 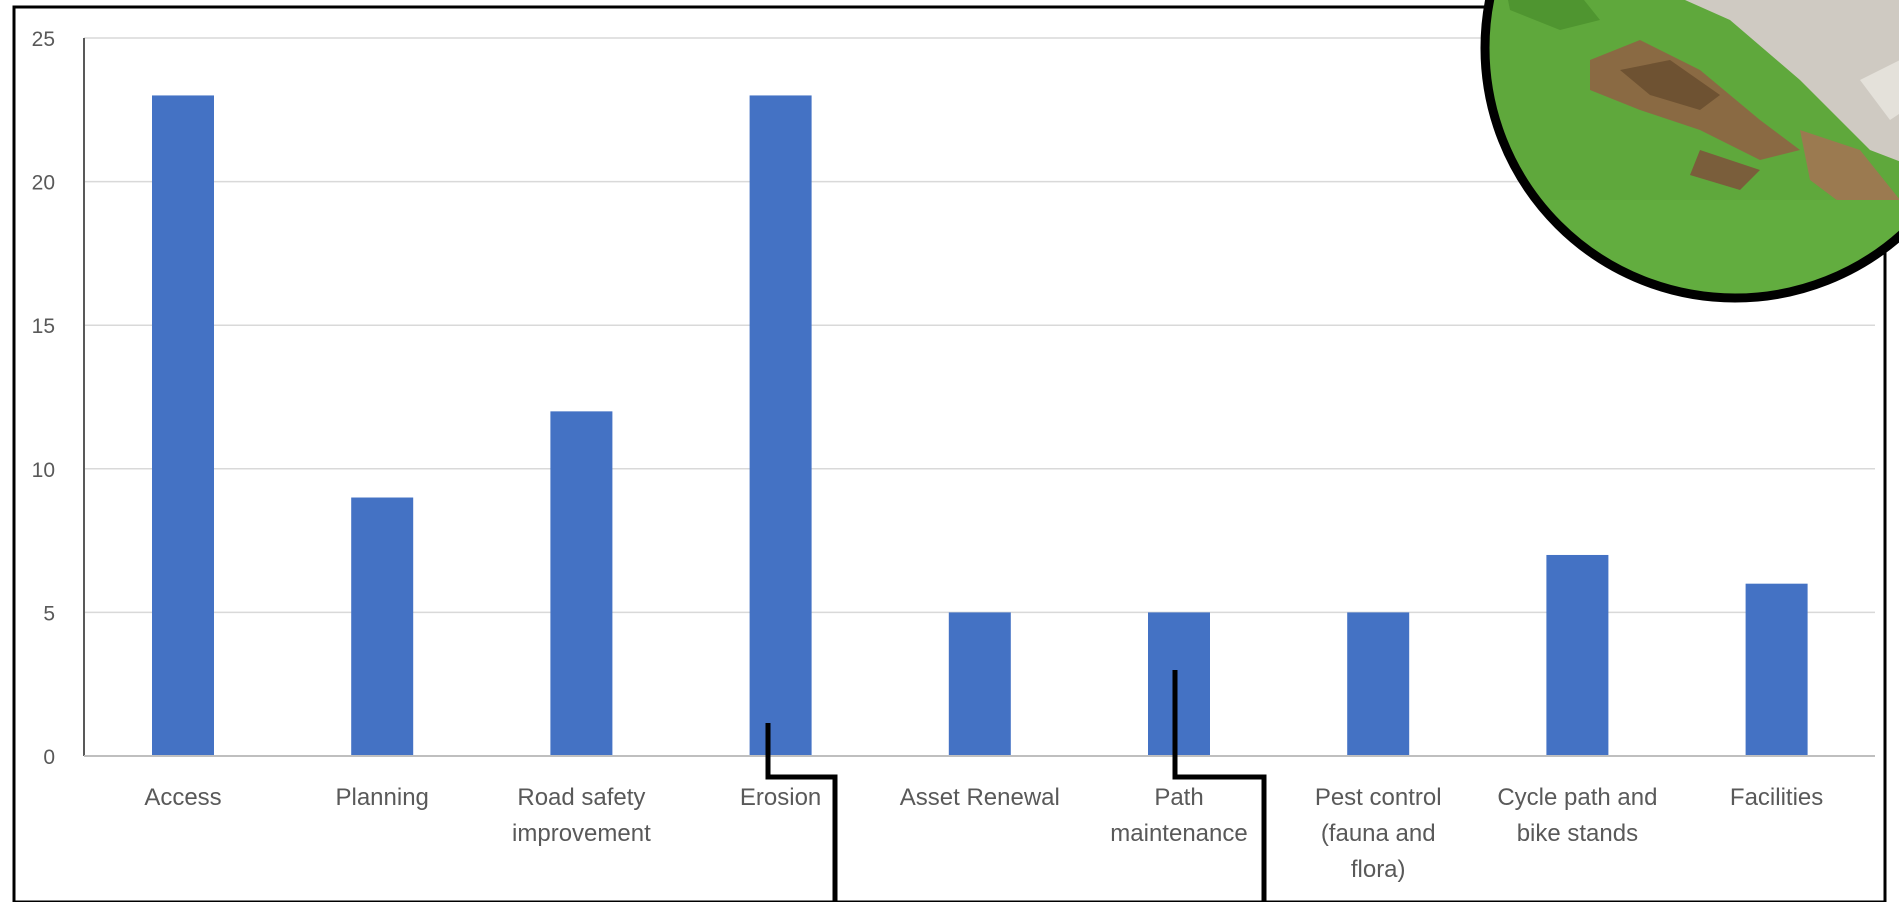 I want to click on x-tick-label: Erosion, so click(x=780, y=797).